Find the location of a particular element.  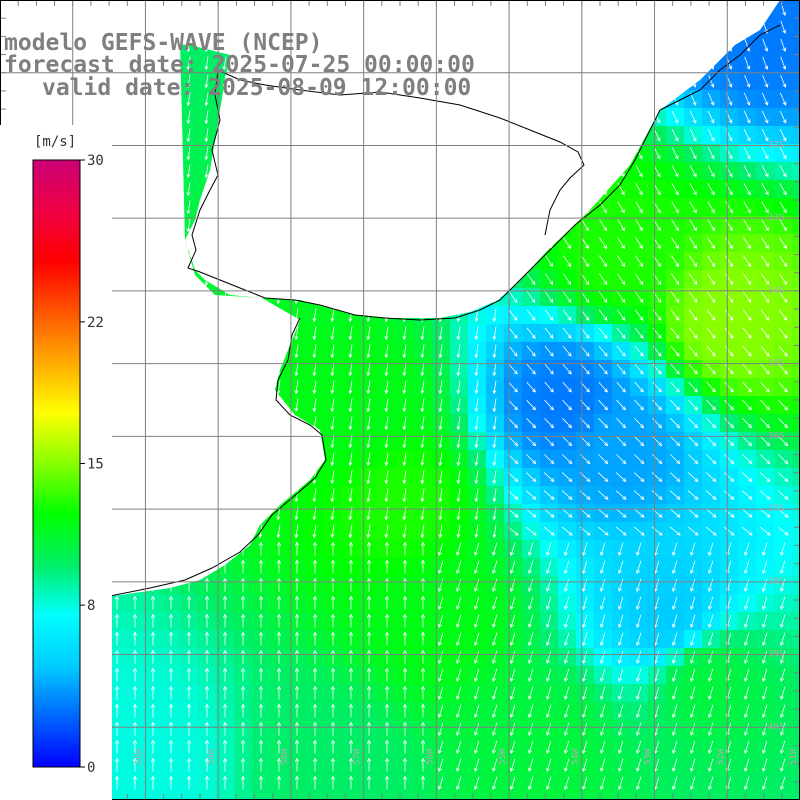

longitude-label: 57W is located at coordinates (358, 756).